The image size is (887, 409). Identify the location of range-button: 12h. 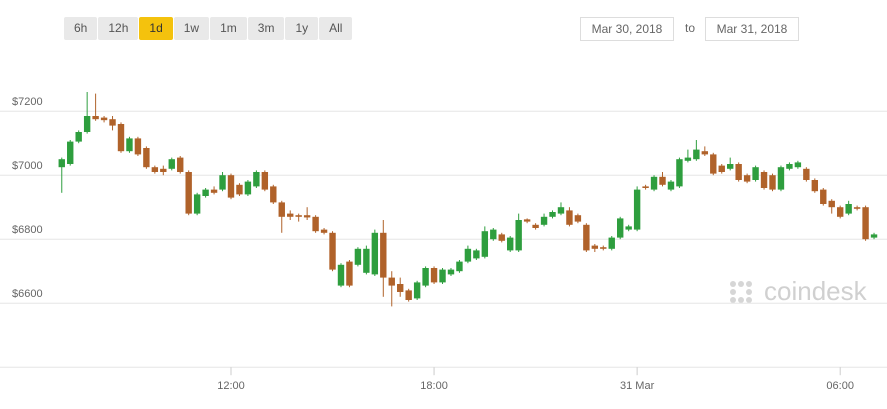
(118, 28).